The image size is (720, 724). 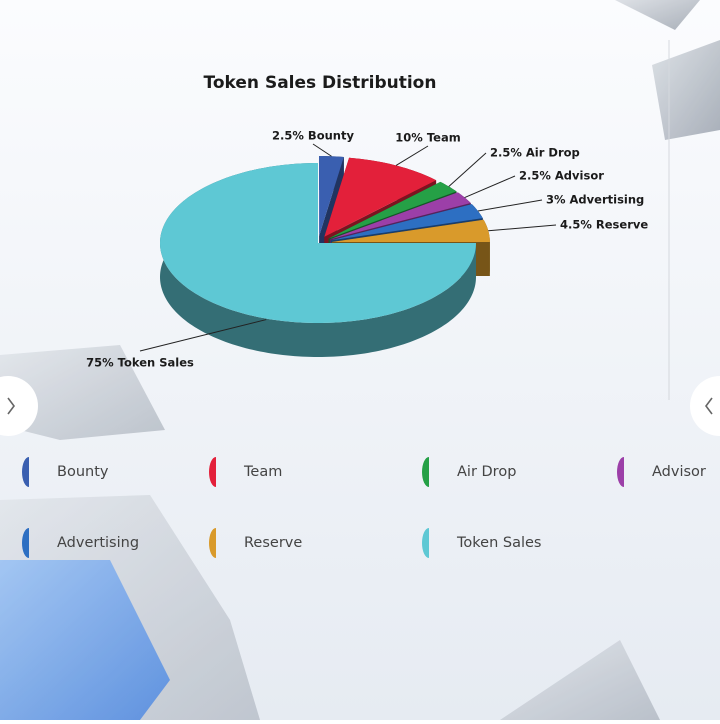 What do you see at coordinates (679, 472) in the screenshot?
I see `legend-label: Advisor` at bounding box center [679, 472].